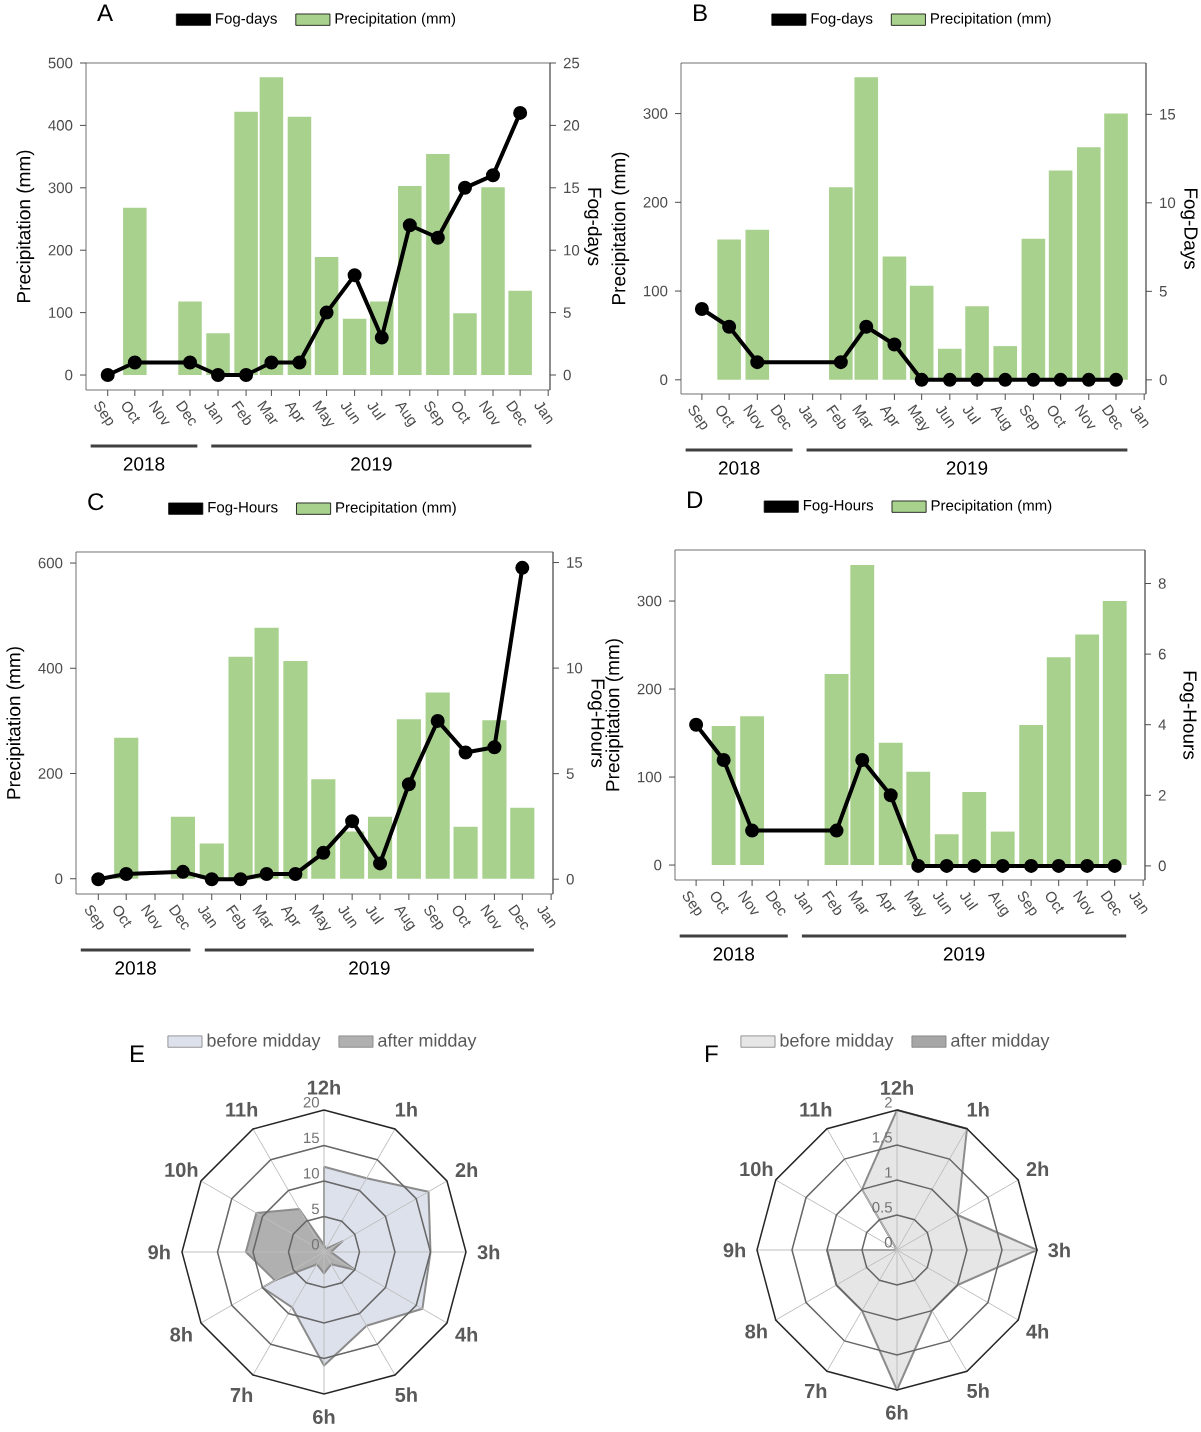 The image size is (1201, 1432). Describe the element at coordinates (1162, 866) in the screenshot. I see `y2-tick-label: 0` at that location.